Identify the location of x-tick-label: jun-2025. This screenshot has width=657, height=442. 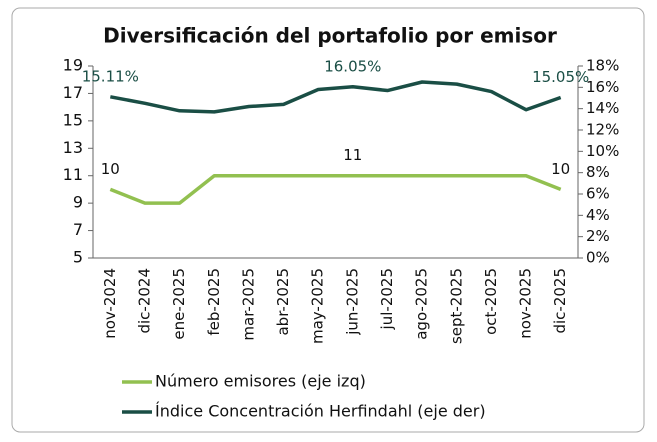
(352, 302).